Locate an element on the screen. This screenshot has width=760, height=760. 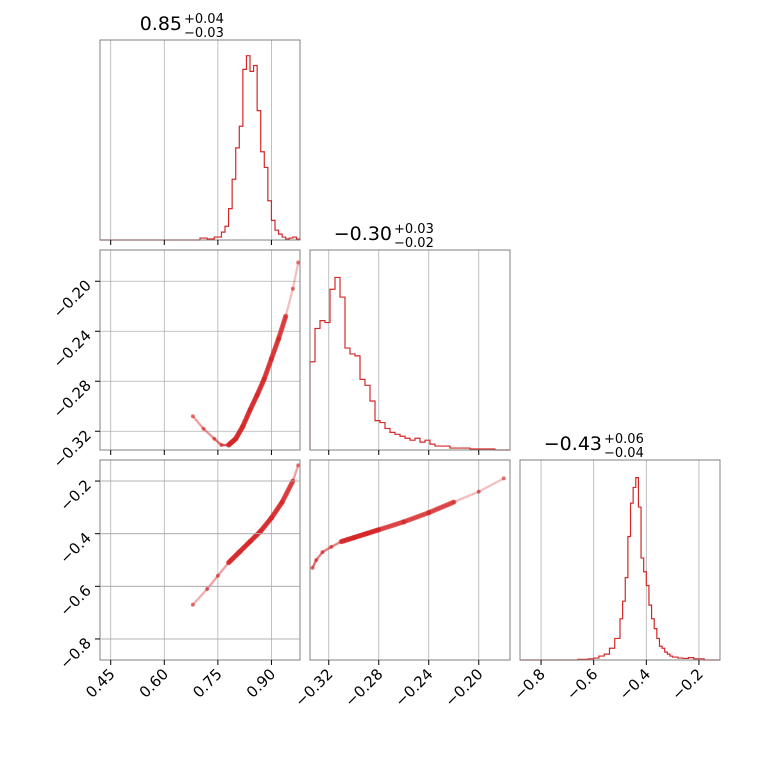
param-title-median: −0.43 is located at coordinates (573, 444).